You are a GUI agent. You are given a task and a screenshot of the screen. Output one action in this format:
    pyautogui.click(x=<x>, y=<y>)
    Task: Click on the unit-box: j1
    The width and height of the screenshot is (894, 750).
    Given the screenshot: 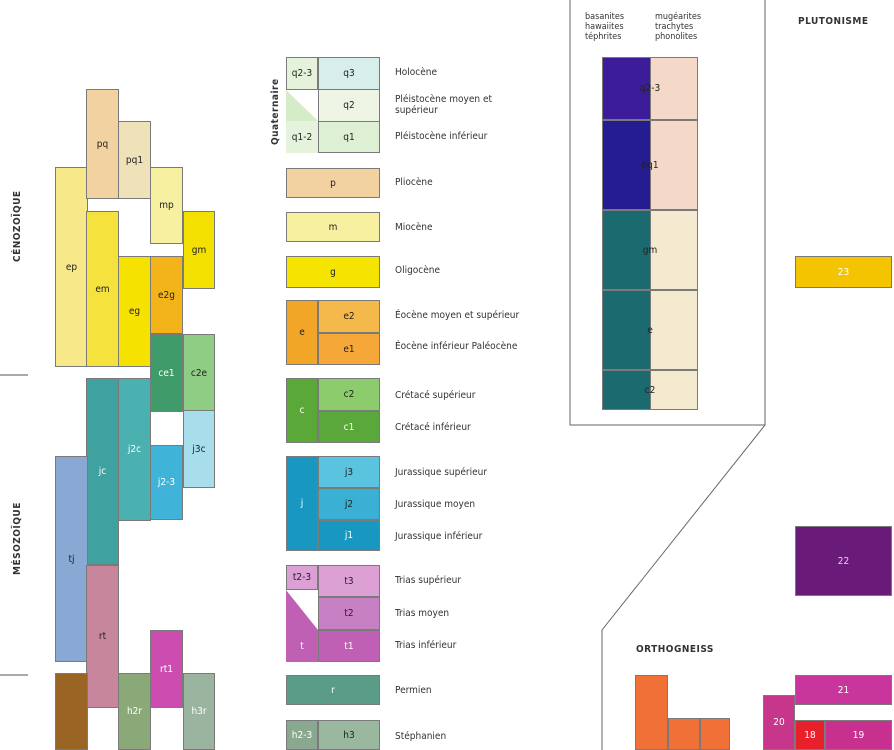 What is the action you would take?
    pyautogui.click(x=349, y=535)
    